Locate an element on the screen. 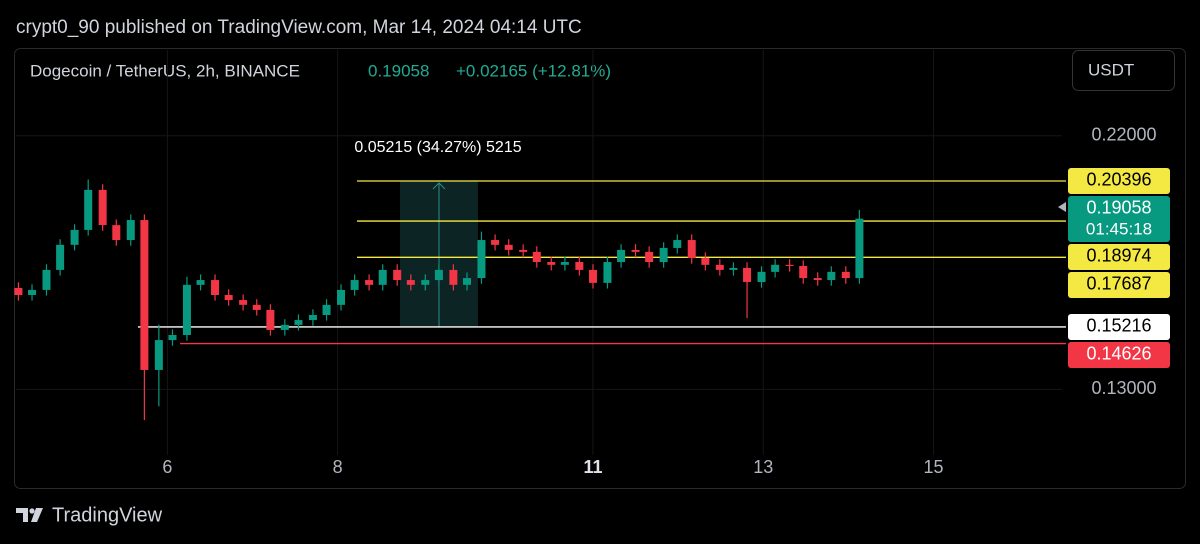 The width and height of the screenshot is (1200, 544). x-tick-label: 15 is located at coordinates (933, 467).